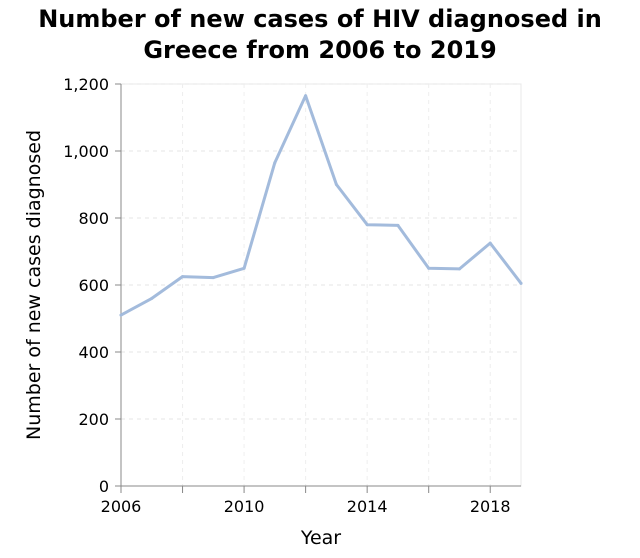  I want to click on x-tick-label: 2010, so click(244, 506).